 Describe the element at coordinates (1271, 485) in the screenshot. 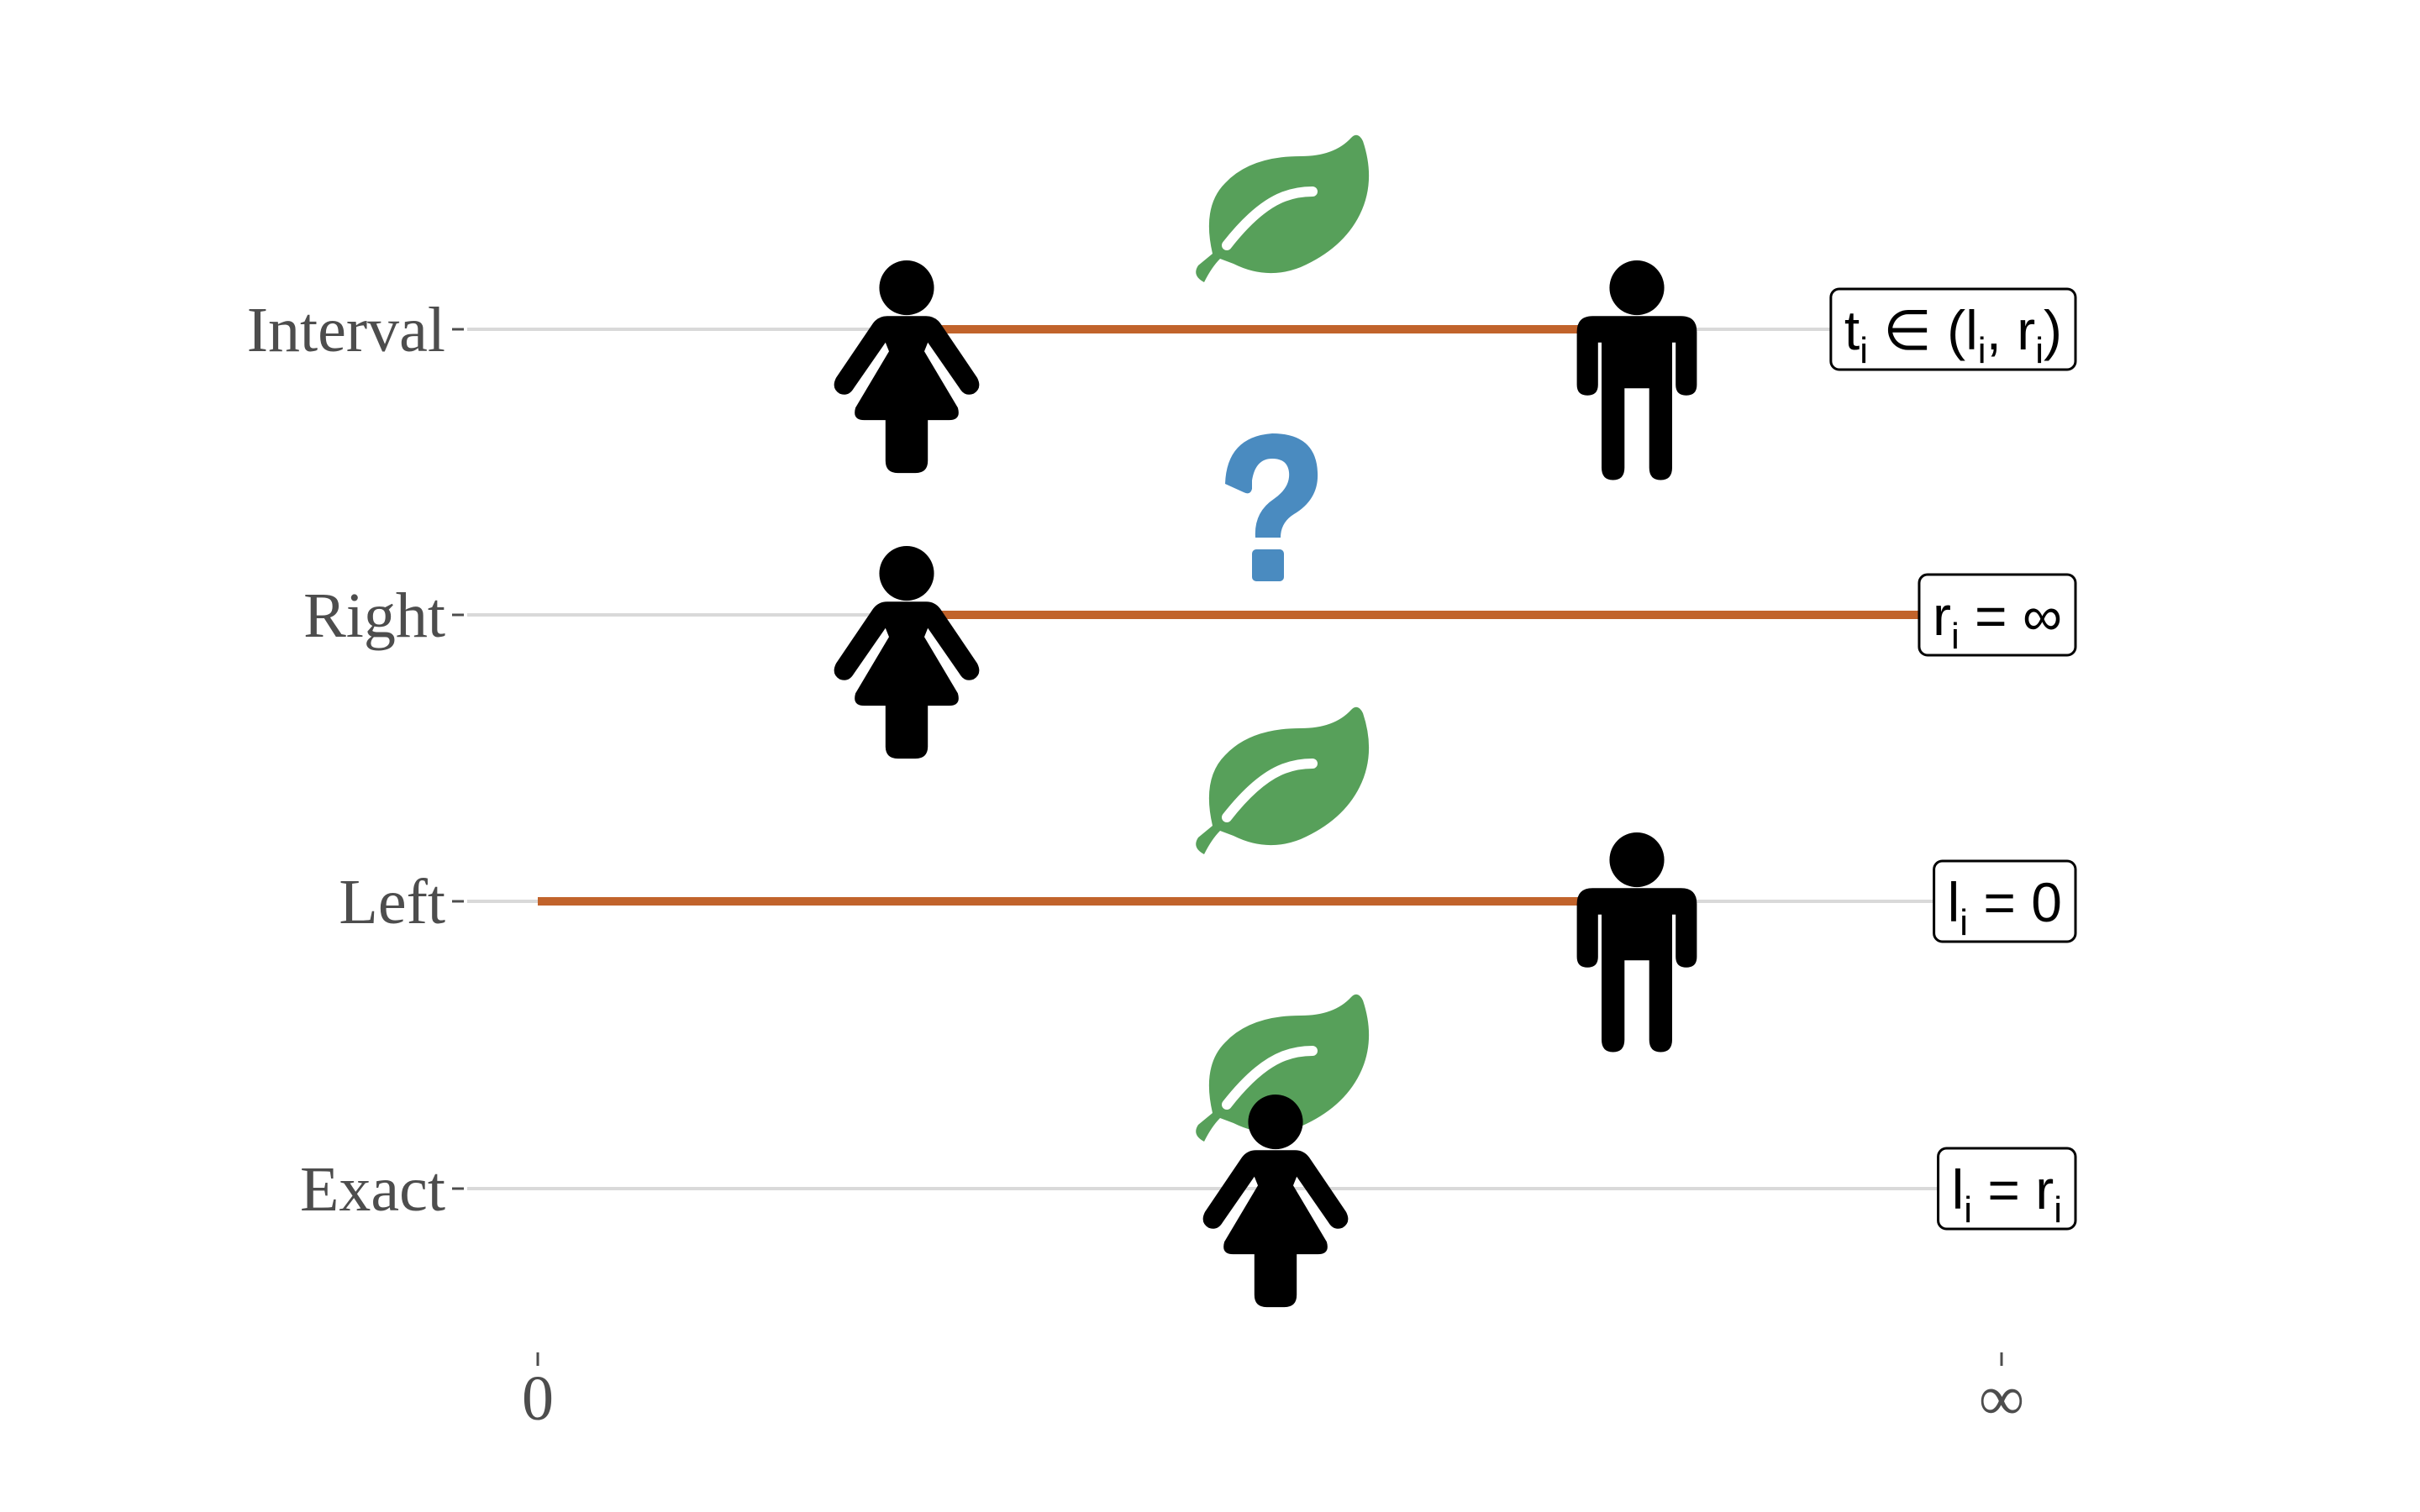

I see `question-hook` at that location.